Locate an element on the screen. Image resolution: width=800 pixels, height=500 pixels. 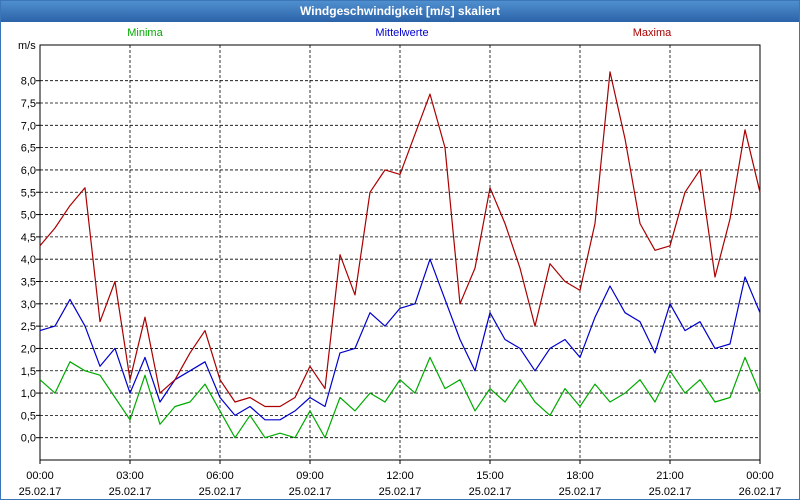
x-tick-time: 03:00 is located at coordinates (130, 476).